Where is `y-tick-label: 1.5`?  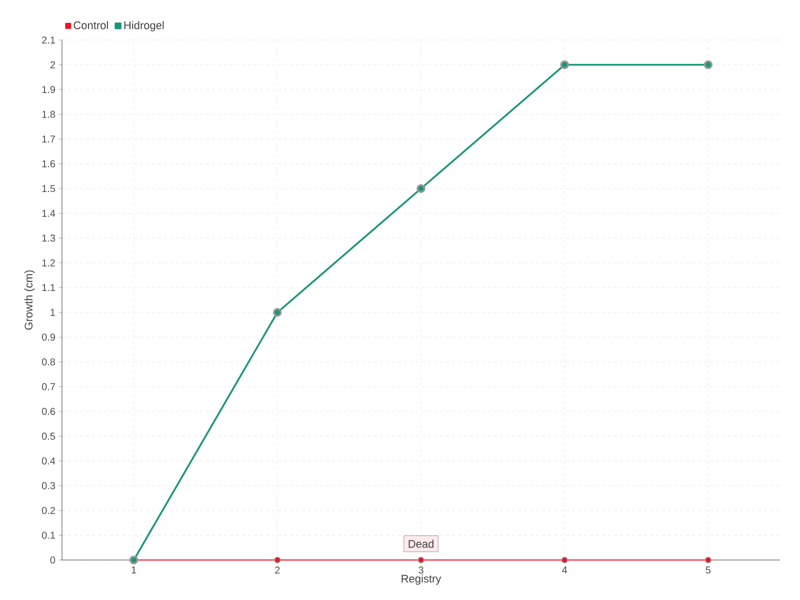
y-tick-label: 1.5 is located at coordinates (49, 188).